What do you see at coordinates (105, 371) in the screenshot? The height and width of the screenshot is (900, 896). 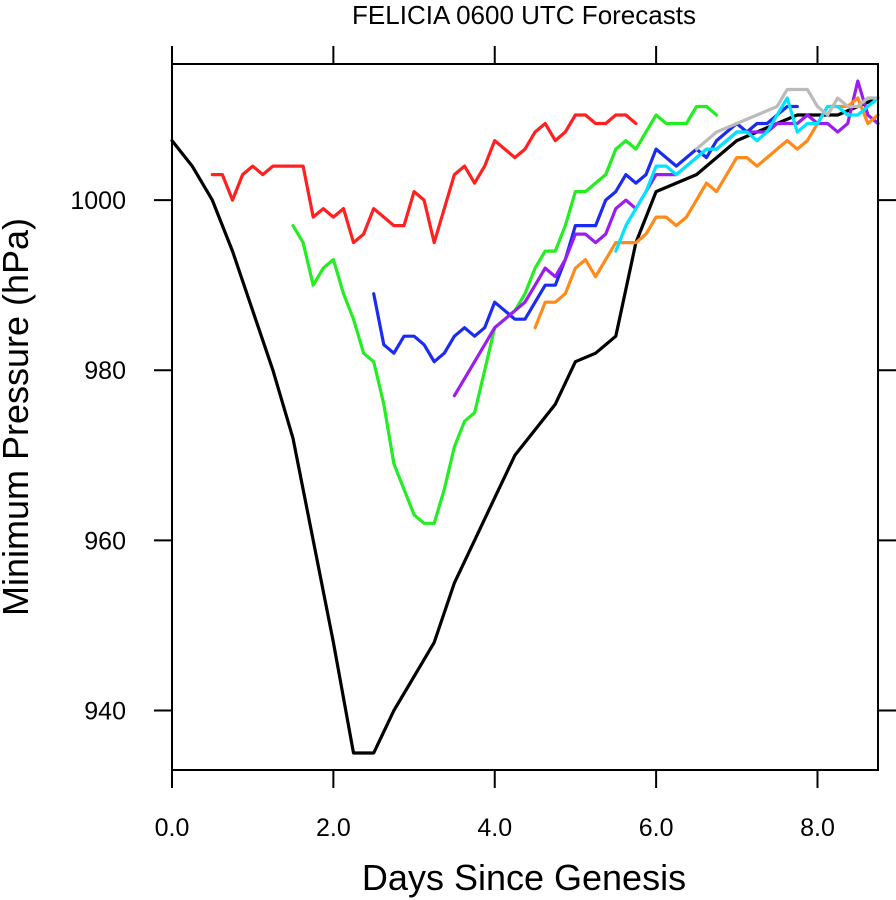 I see `y-tick-label: 980` at bounding box center [105, 371].